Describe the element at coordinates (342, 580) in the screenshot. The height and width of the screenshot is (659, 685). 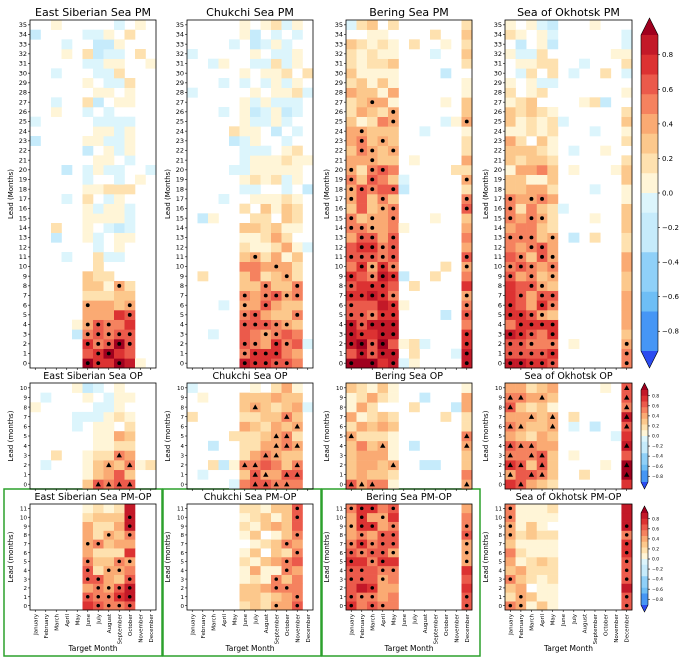
I see `y-tick-label: 3` at that location.